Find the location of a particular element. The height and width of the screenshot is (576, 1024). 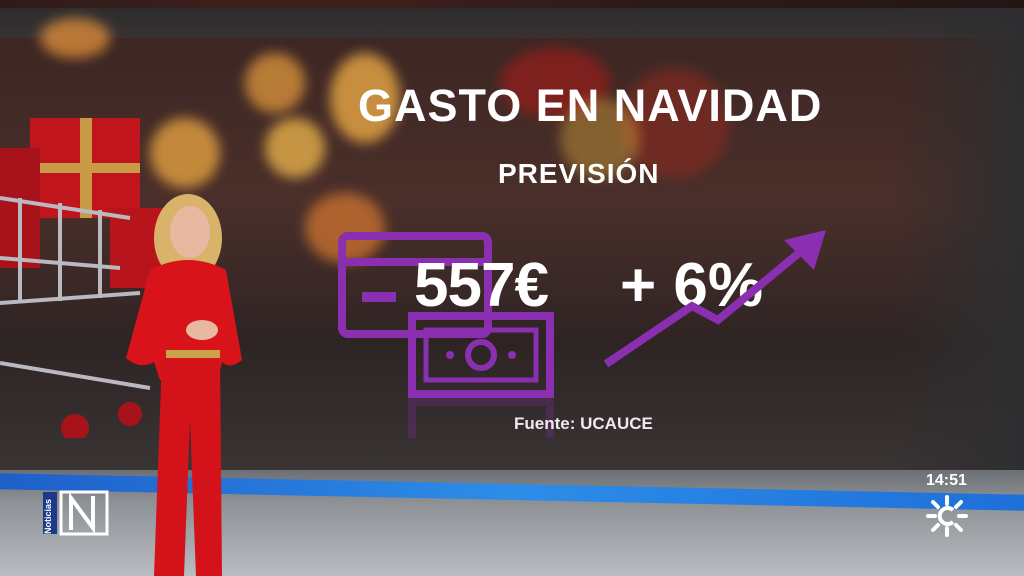

source-caption: Fuente: UCAUCE is located at coordinates (583, 423).